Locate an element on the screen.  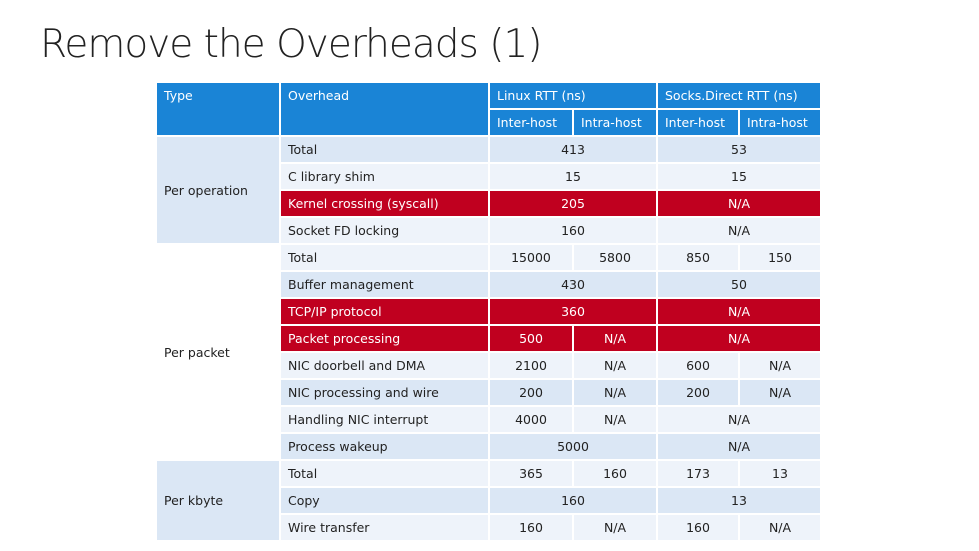
table-row: Process wakeup 5000 N/A is located at coordinates (489, 447).